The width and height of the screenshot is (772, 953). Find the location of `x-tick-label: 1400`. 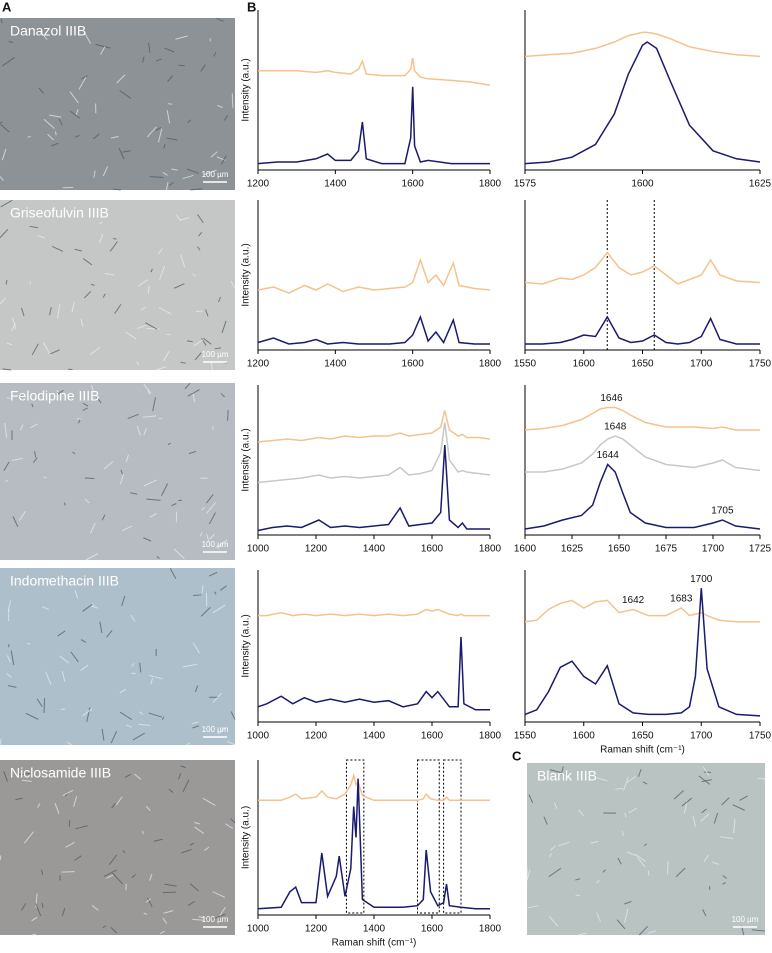

x-tick-label: 1400 is located at coordinates (335, 184).